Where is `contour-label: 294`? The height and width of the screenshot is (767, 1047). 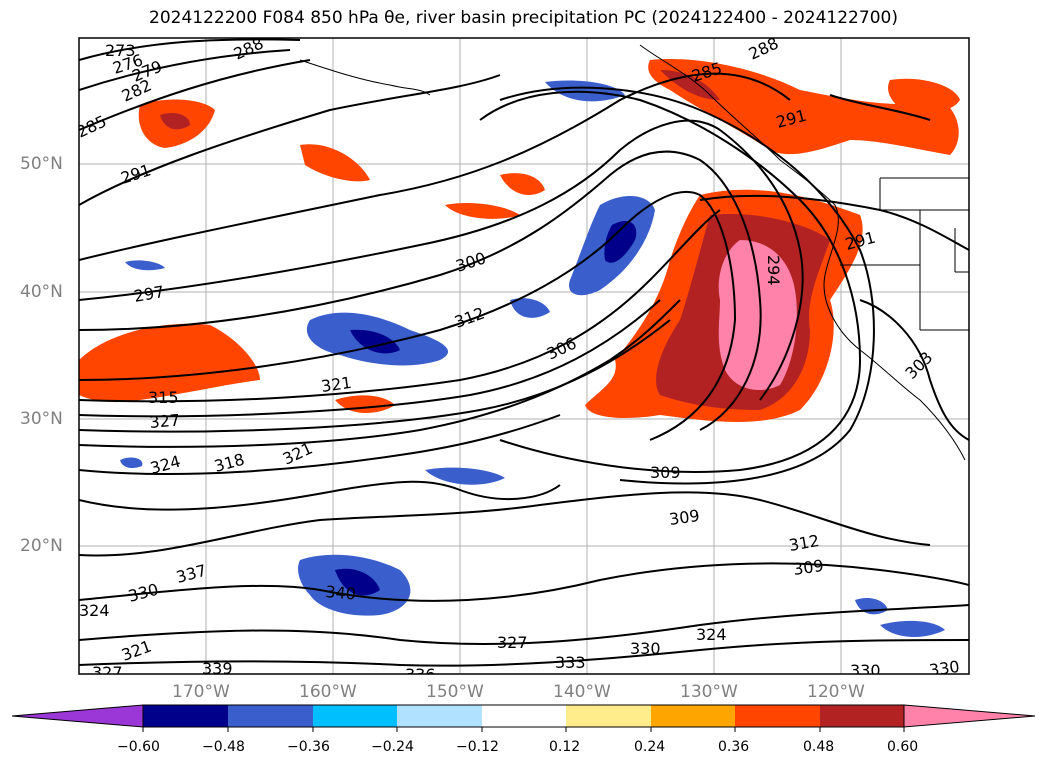
contour-label: 294 is located at coordinates (773, 270).